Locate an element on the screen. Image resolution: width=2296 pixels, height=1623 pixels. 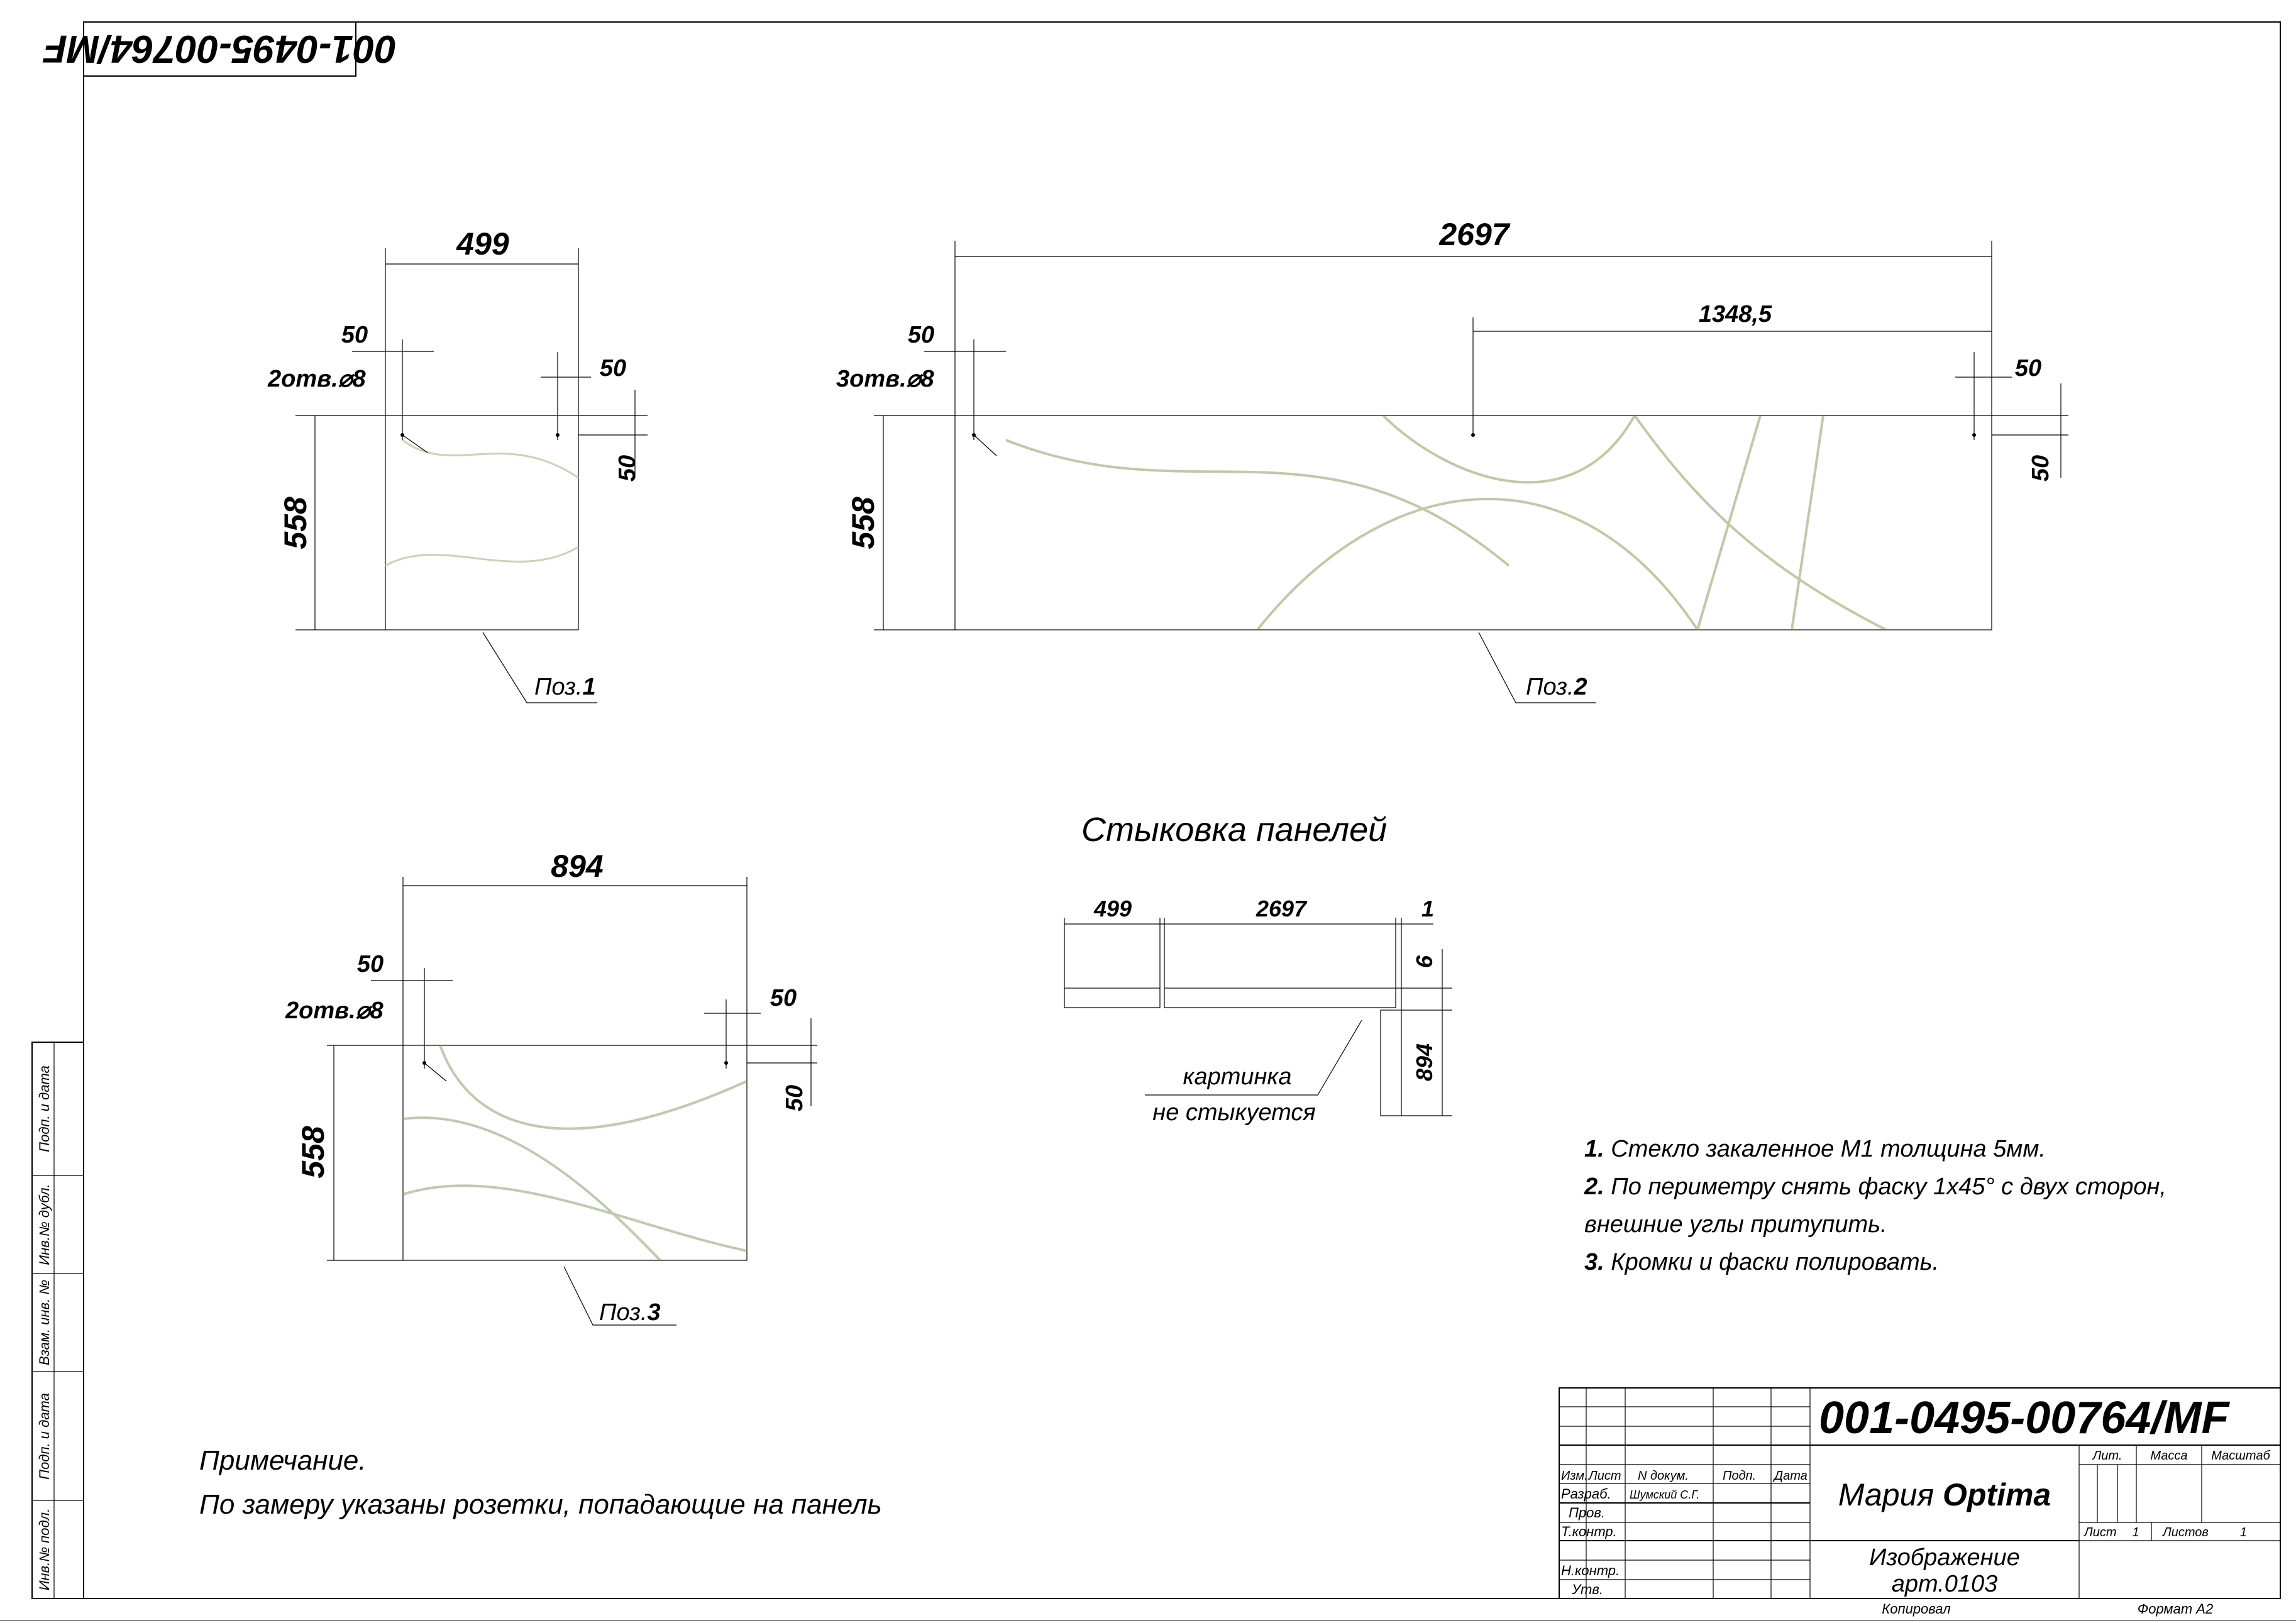
panel-3-offset-right: 50 is located at coordinates (783, 998).